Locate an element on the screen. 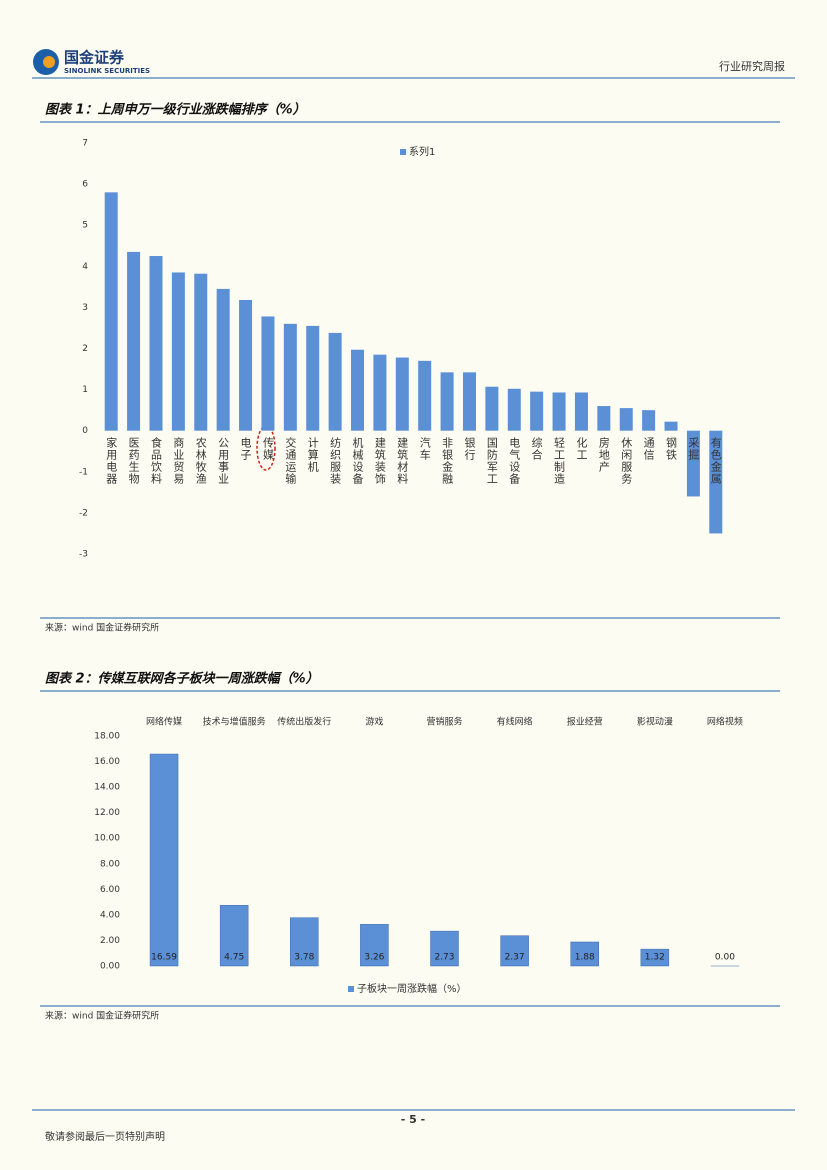 The width and height of the screenshot is (827, 1170). x-tick-label: 房地产 is located at coordinates (603, 455).